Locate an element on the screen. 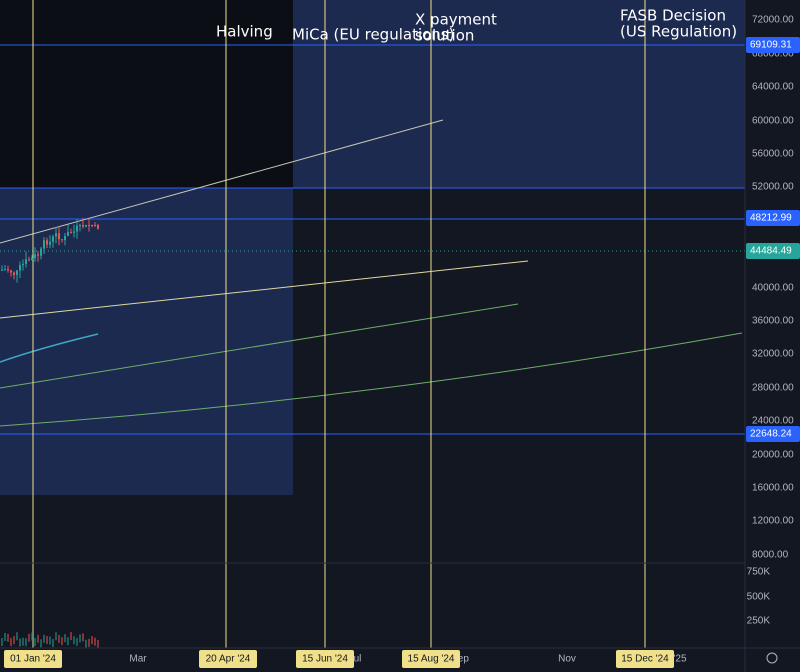 The width and height of the screenshot is (800, 672). price-label: 36000.00 is located at coordinates (773, 321).